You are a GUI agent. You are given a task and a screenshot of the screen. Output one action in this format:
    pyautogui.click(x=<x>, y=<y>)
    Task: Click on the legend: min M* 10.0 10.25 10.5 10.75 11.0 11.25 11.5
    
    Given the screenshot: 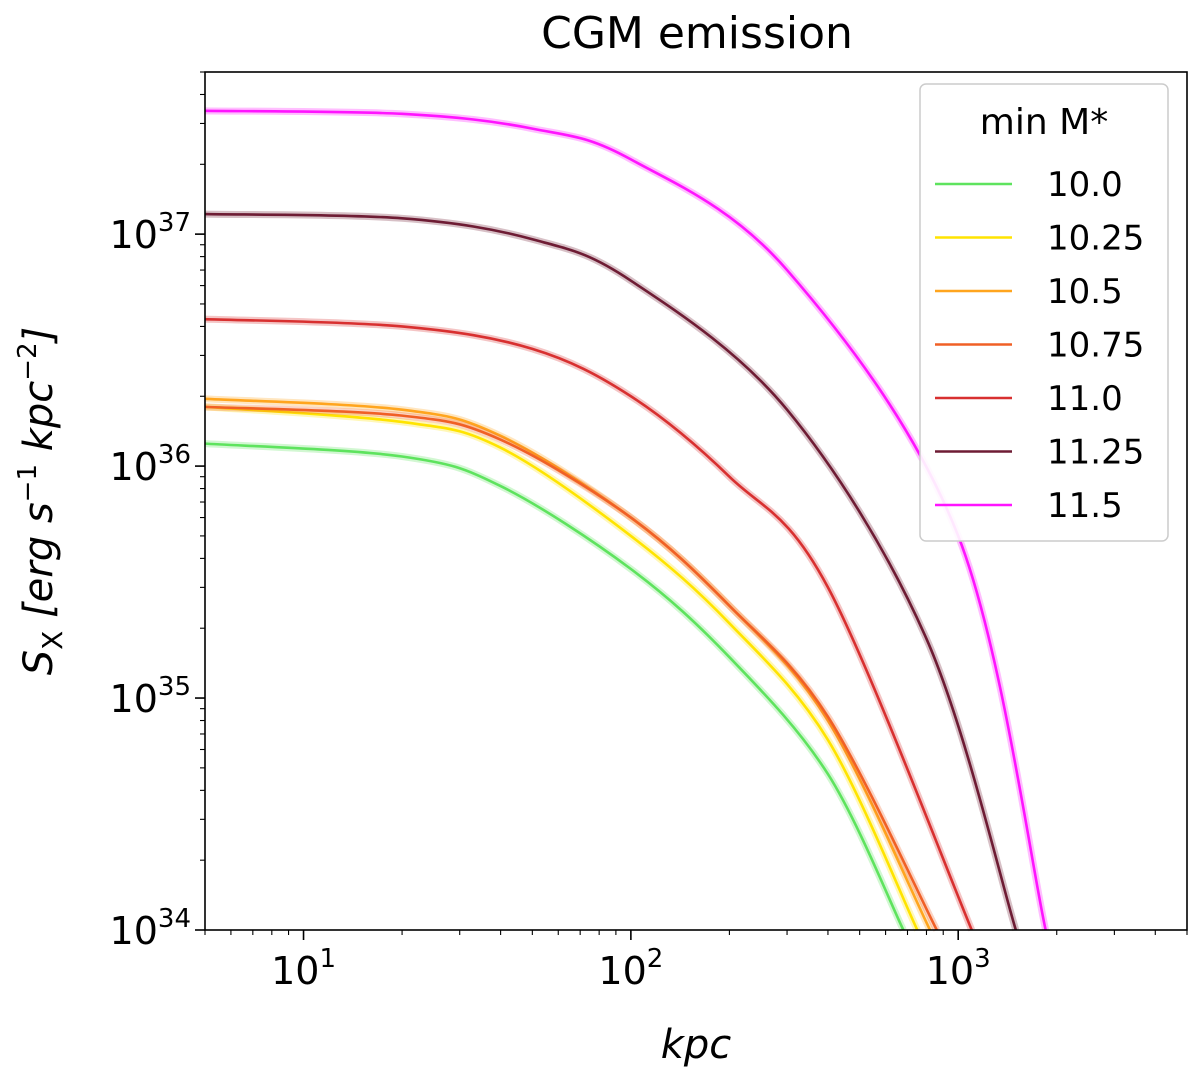 What is the action you would take?
    pyautogui.click(x=1044, y=312)
    